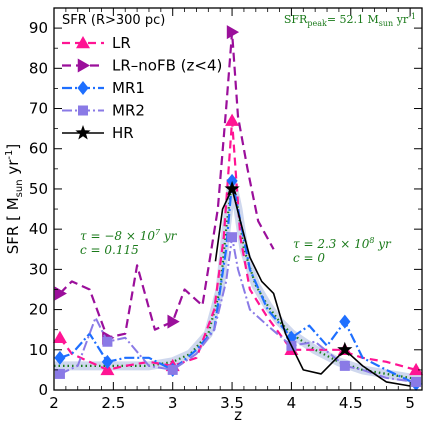  Describe the element at coordinates (38, 68) in the screenshot. I see `y-tick-label-8: 80` at that location.